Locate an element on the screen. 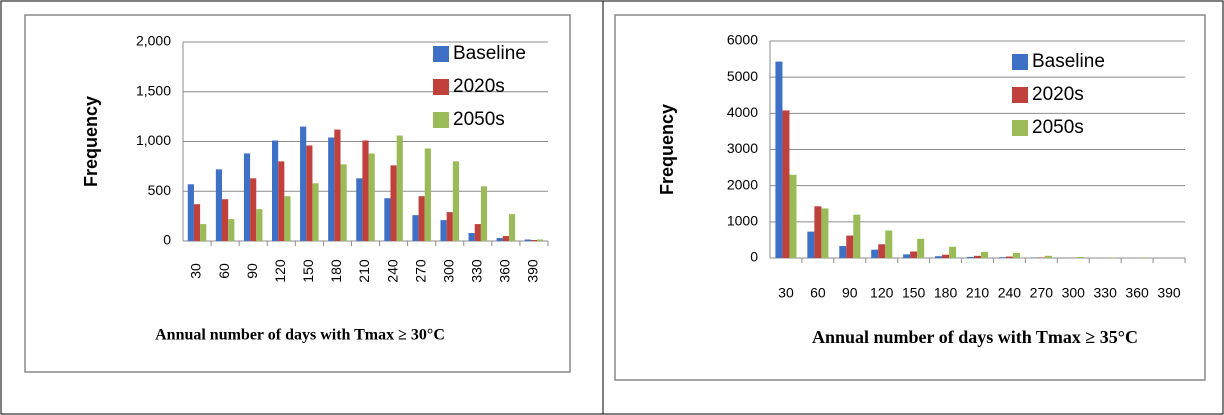 The height and width of the screenshot is (415, 1224). y-tick-label: 4000 is located at coordinates (742, 112).